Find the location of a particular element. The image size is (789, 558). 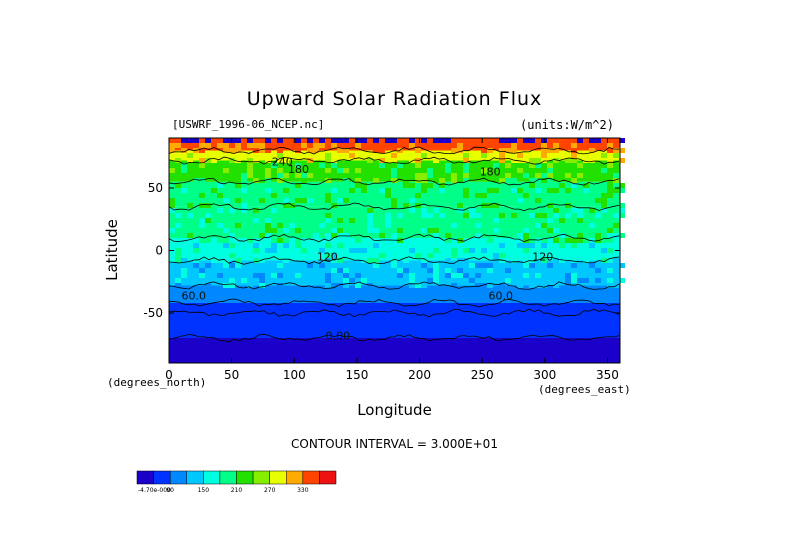

x-tick-label: 250 is located at coordinates (482, 375).